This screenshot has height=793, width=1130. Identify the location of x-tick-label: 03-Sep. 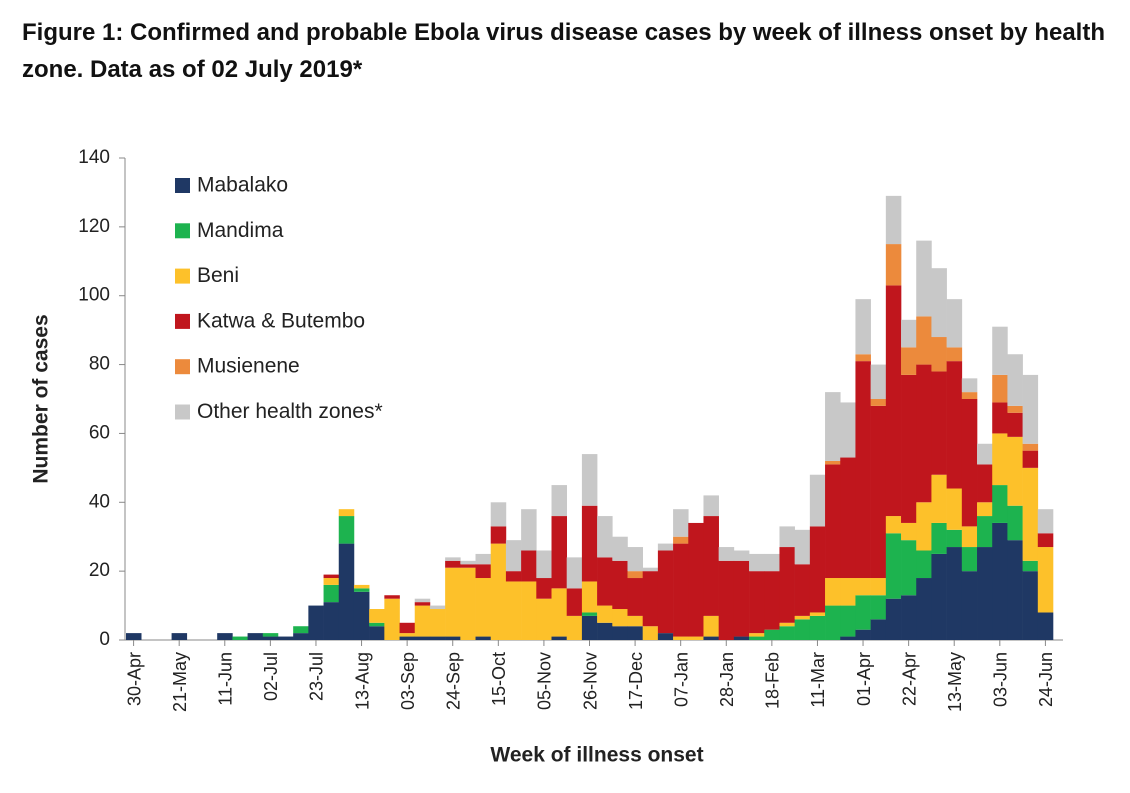
(408, 681).